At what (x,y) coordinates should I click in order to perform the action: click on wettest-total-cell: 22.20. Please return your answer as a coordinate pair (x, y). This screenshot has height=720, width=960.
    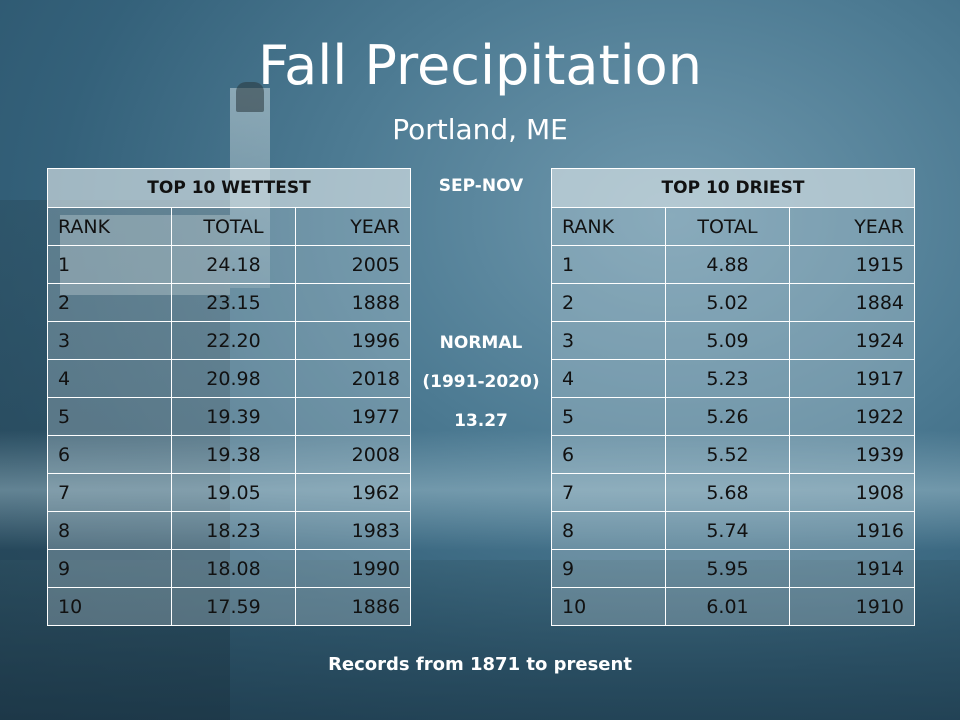
    Looking at the image, I should click on (233, 340).